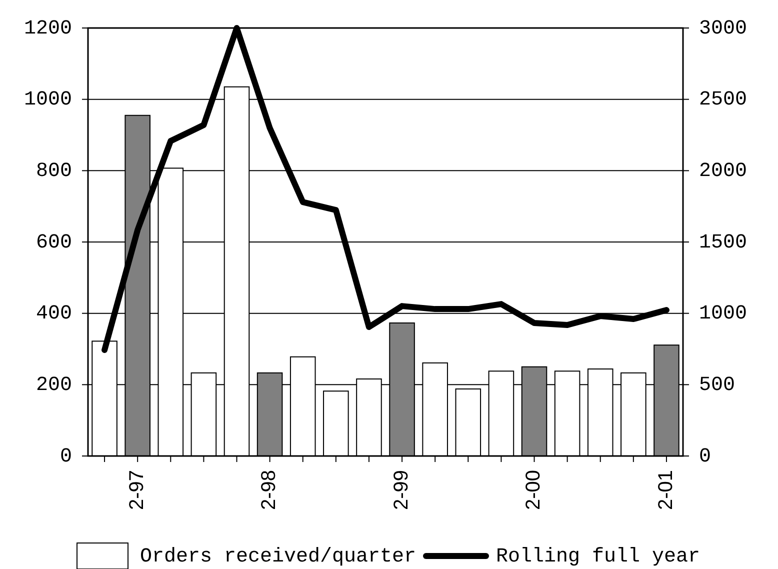  Describe the element at coordinates (54, 171) in the screenshot. I see `y-tick-label: 800` at that location.